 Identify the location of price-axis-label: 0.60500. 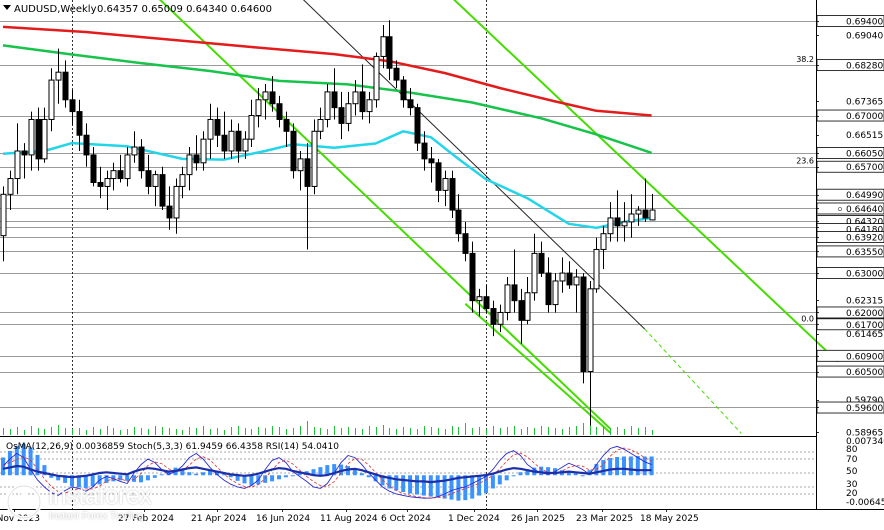
(864, 373).